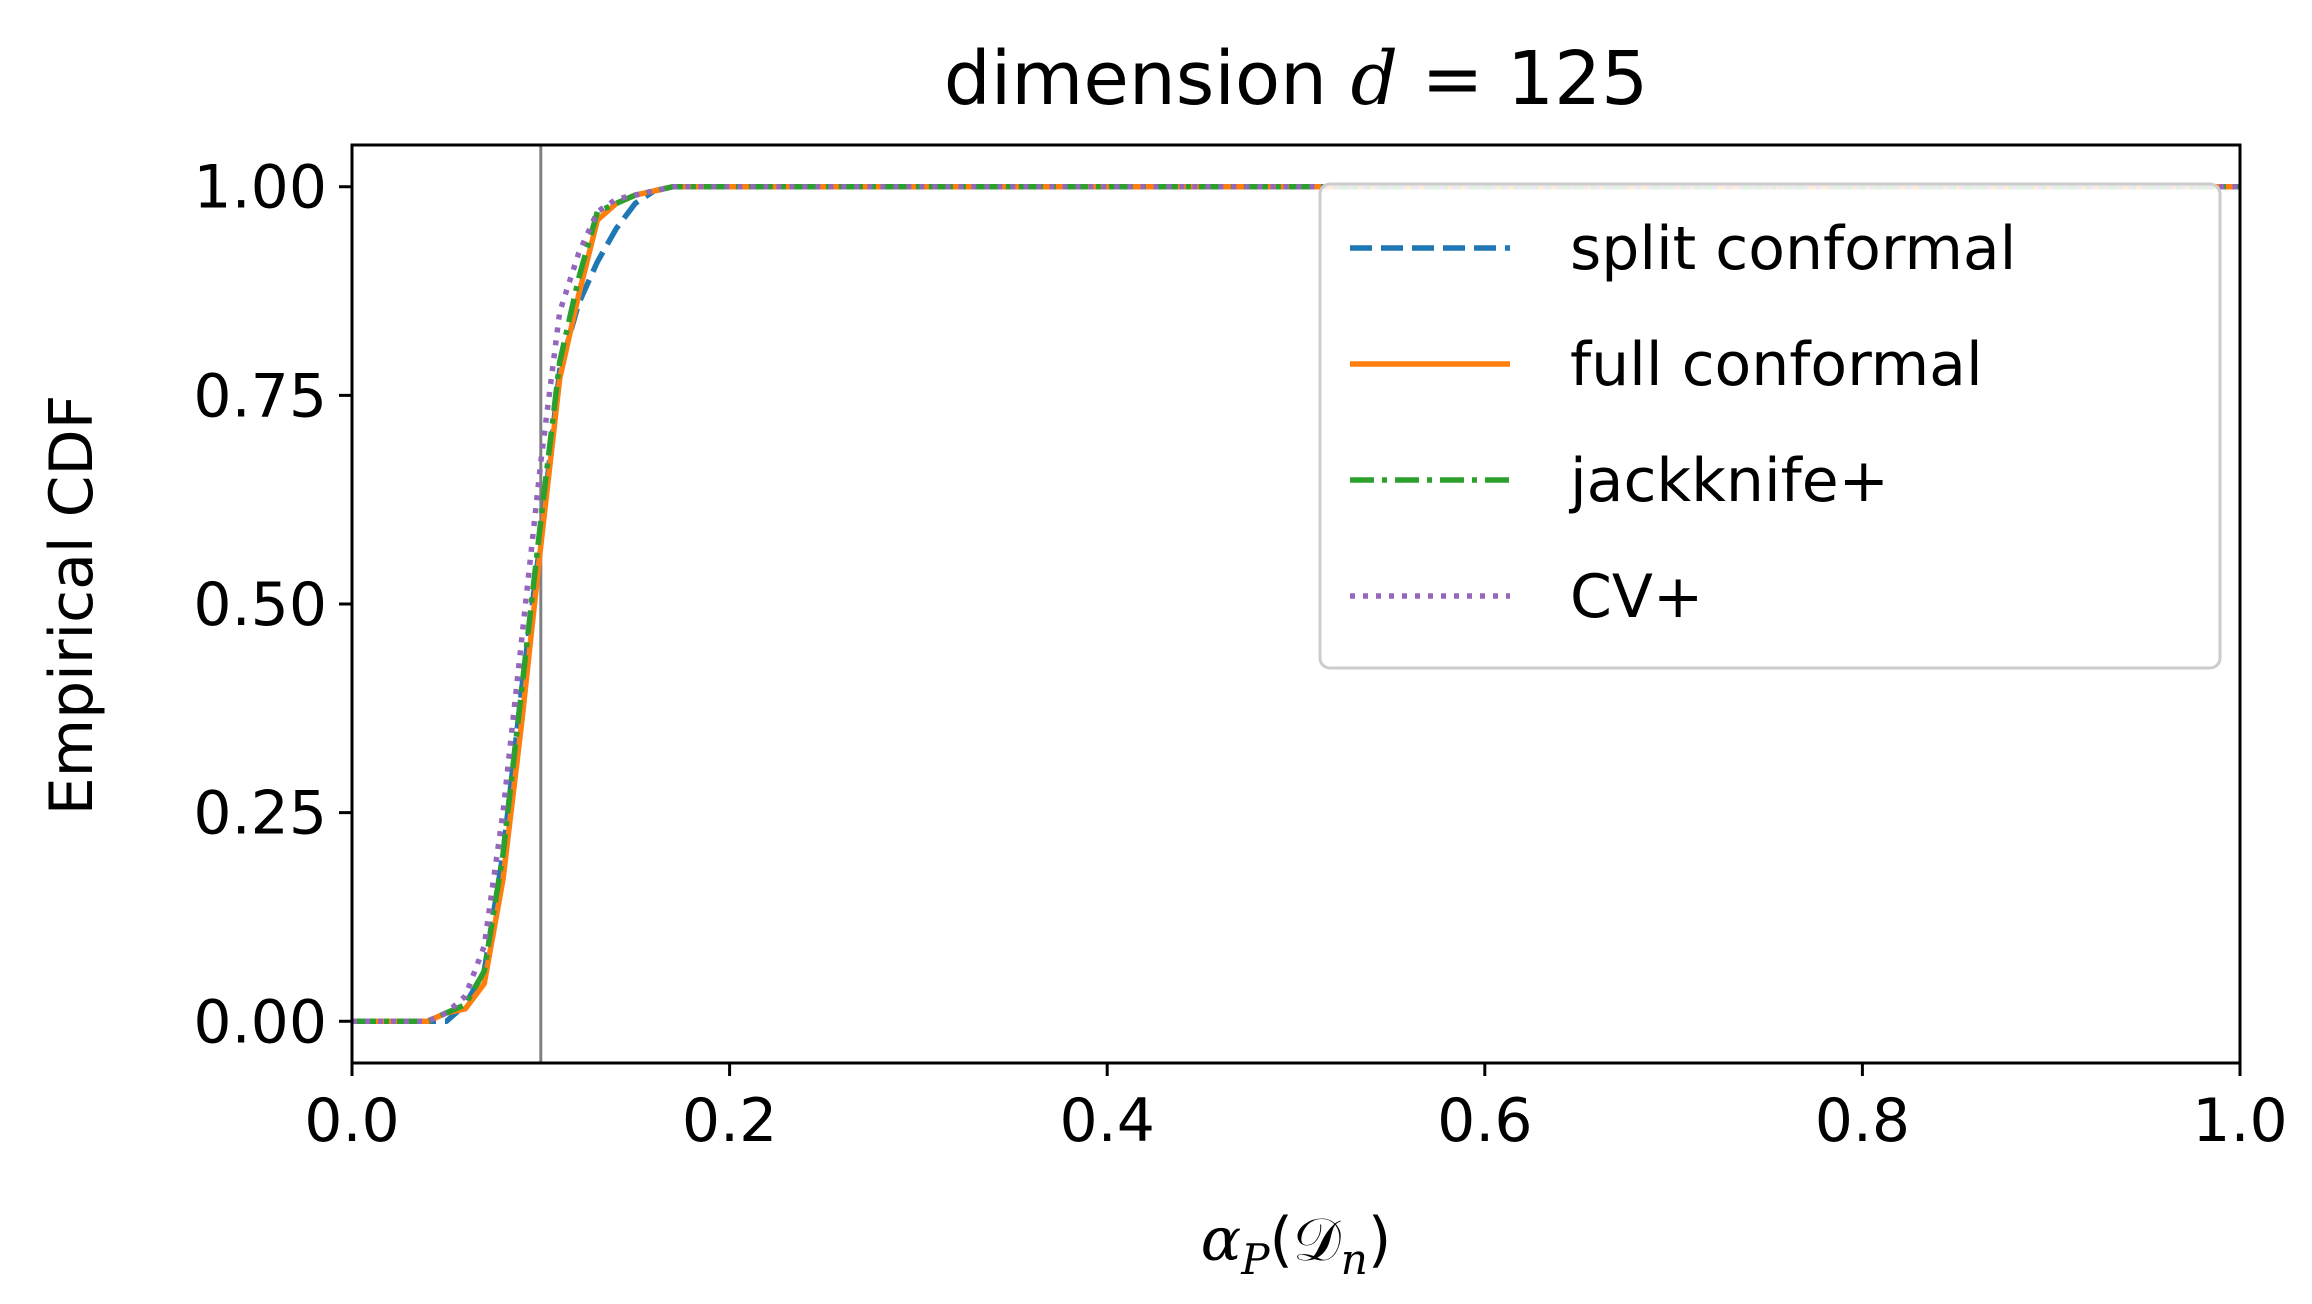 Image resolution: width=2312 pixels, height=1304 pixels. I want to click on x-tick-label: 0.2, so click(729, 1121).